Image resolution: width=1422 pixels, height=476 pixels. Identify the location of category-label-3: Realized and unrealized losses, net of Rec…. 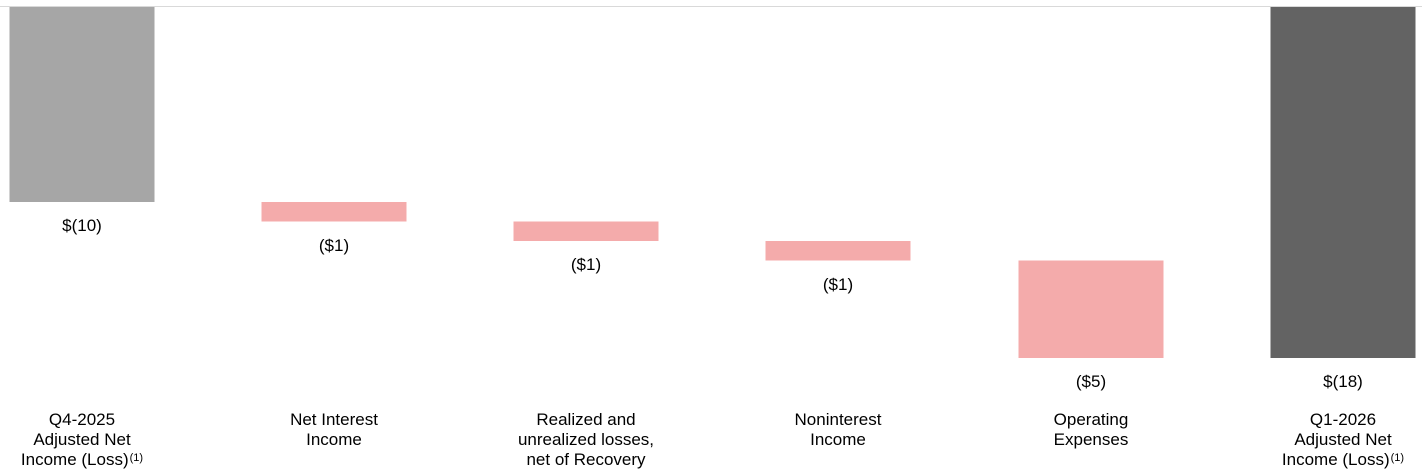
(586, 439).